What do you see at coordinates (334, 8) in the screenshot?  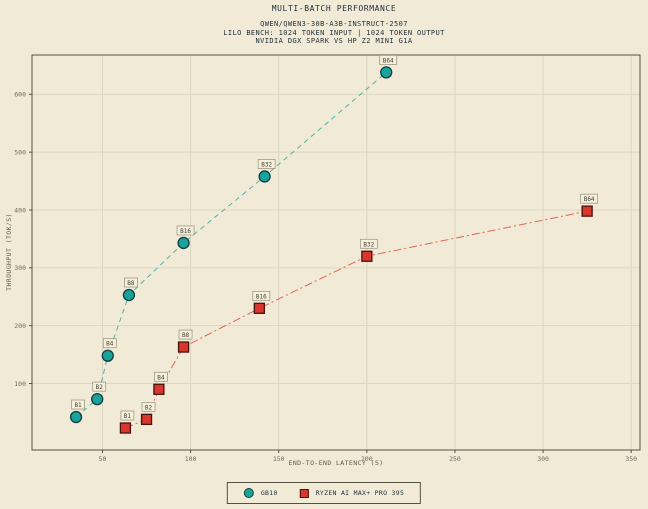 I see `chart-title: MULTI-BATCH PERFORMANCE` at bounding box center [334, 8].